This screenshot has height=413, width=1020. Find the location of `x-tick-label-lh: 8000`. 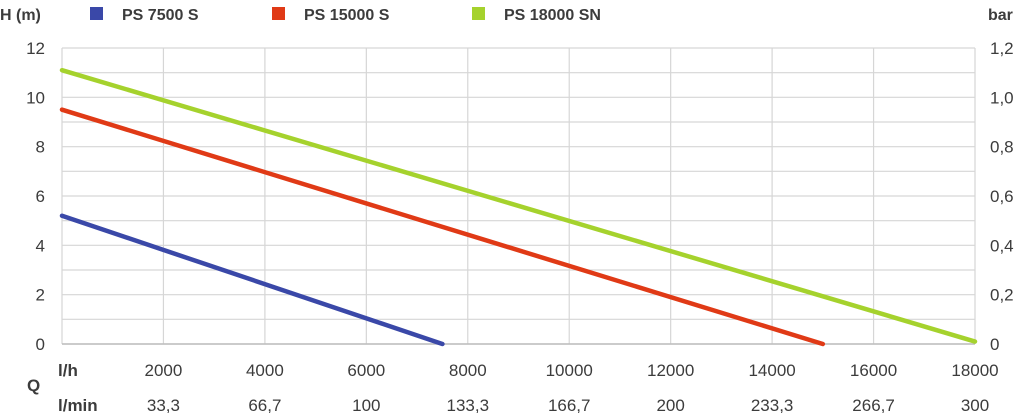

x-tick-label-lh: 8000 is located at coordinates (468, 370).